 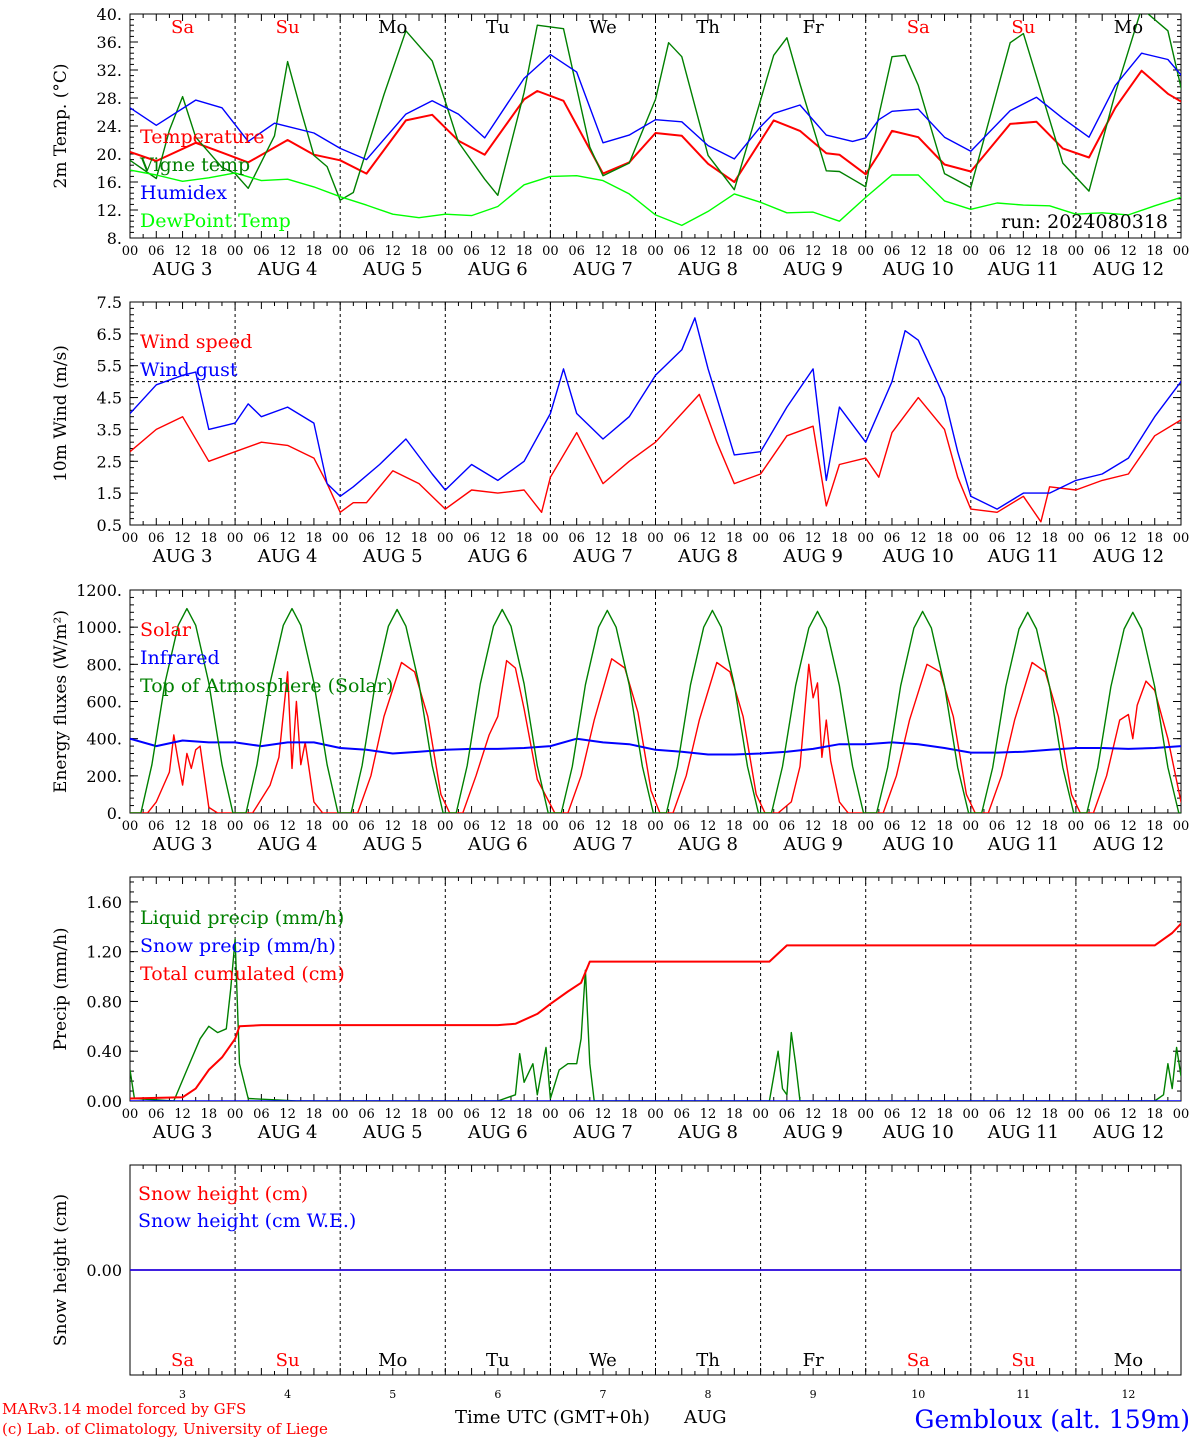 I want to click on legend-entry: Total cumulated (cm), so click(x=242, y=974).